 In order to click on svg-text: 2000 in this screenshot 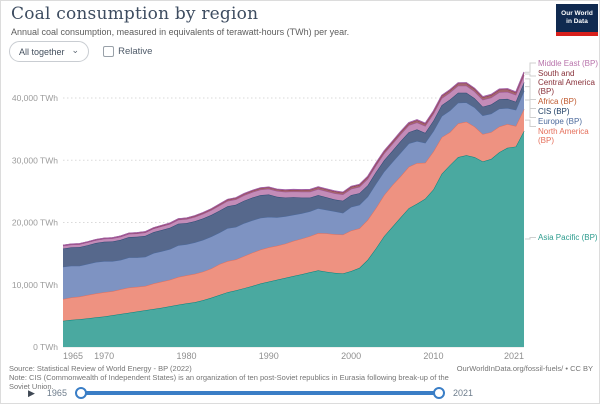, I will do `click(351, 356)`.